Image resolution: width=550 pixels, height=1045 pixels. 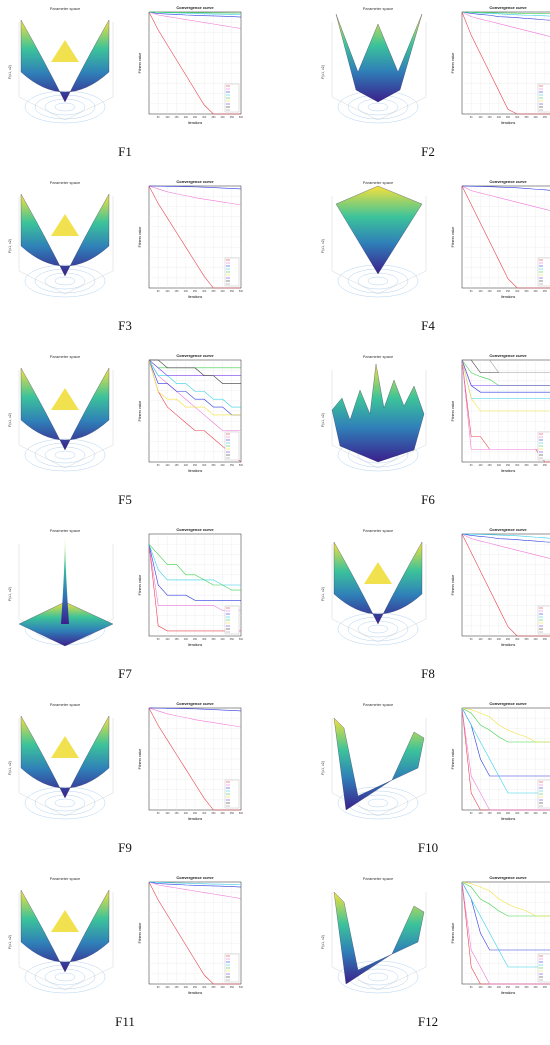 What do you see at coordinates (65, 225) in the screenshot?
I see `surface-peak` at bounding box center [65, 225].